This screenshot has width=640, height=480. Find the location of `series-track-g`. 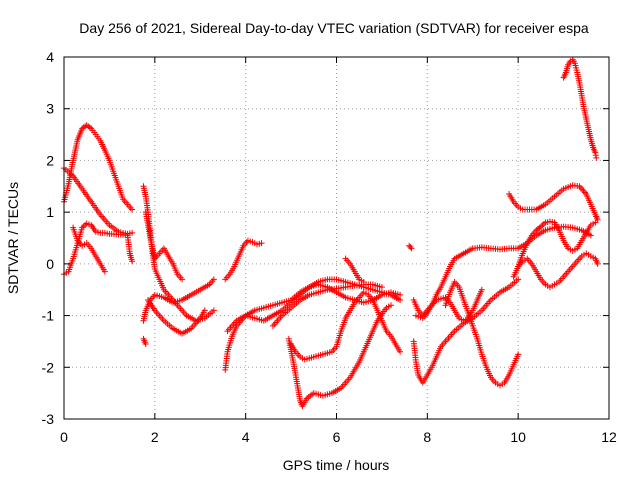

series-track-g is located at coordinates (178, 300).